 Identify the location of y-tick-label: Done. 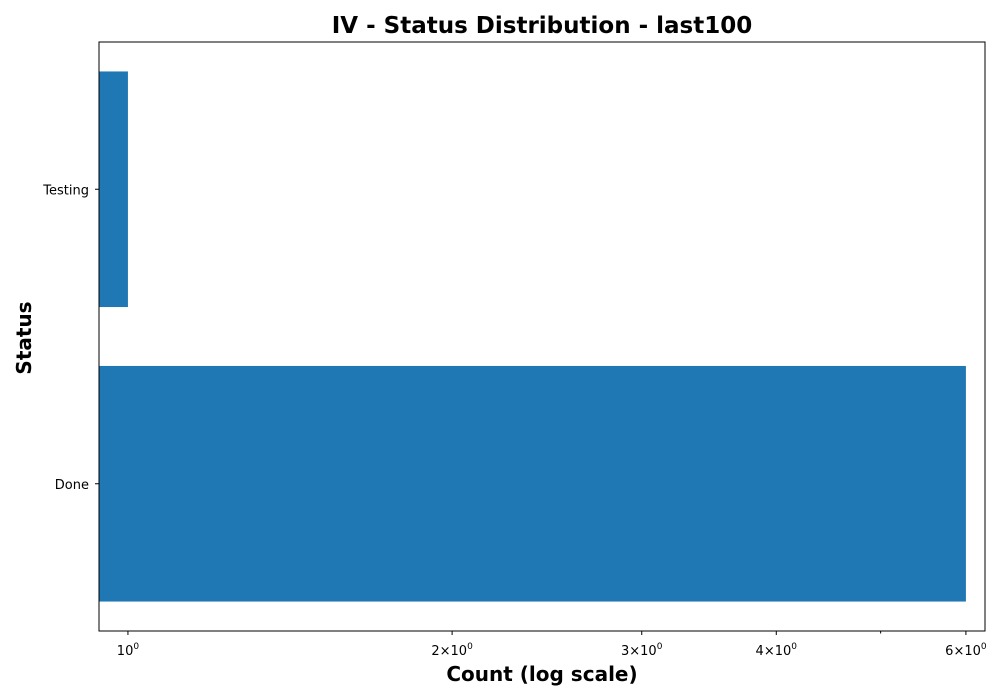
(72, 485).